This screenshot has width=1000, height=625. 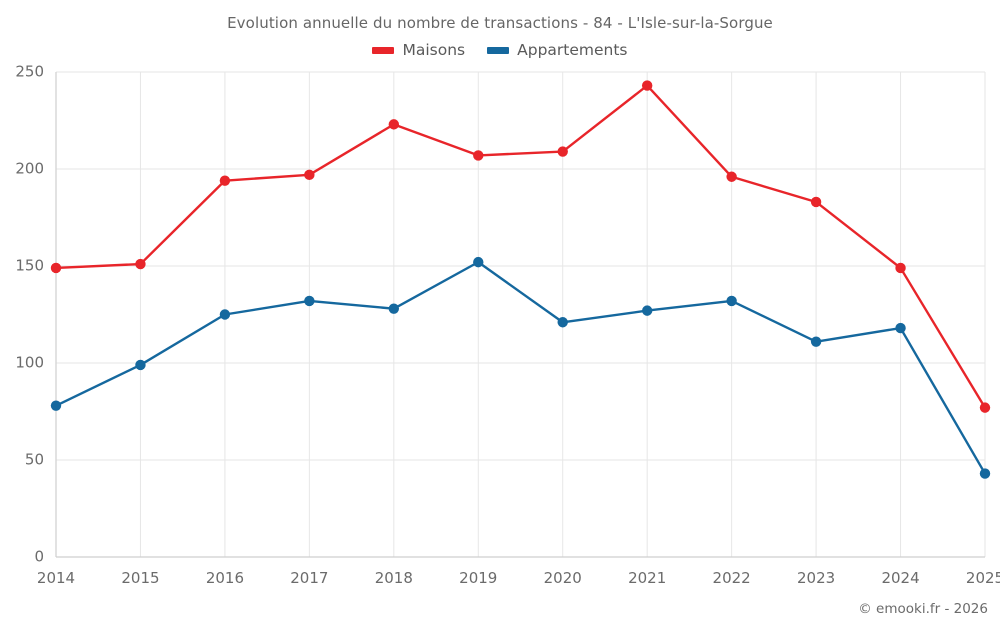 I want to click on data-point-appartements-2022, so click(x=731, y=301).